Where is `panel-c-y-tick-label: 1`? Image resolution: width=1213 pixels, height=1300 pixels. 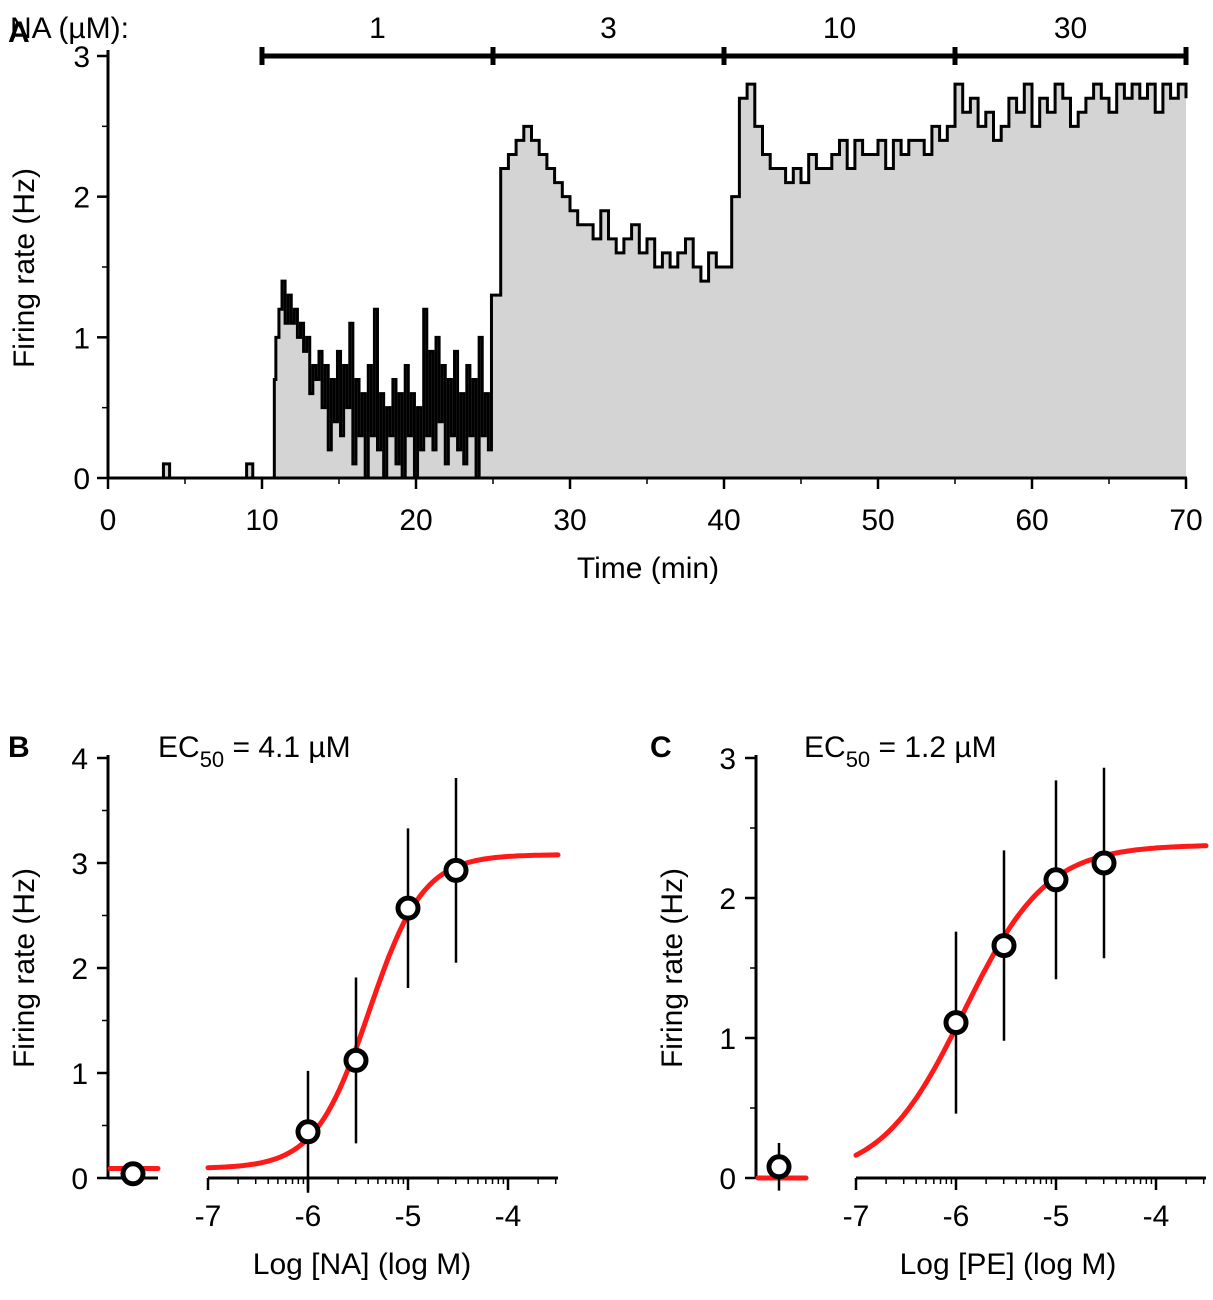 panel-c-y-tick-label: 1 is located at coordinates (727, 1039).